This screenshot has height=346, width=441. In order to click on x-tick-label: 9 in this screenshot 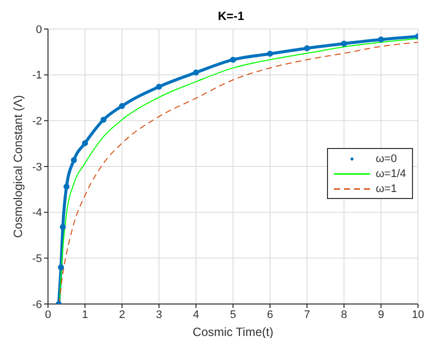, I will do `click(381, 314)`.